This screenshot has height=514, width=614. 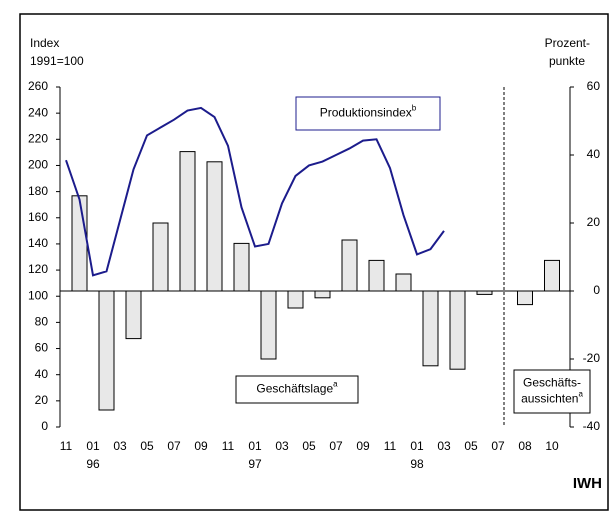 I want to click on y-title: Index, so click(x=44, y=43).